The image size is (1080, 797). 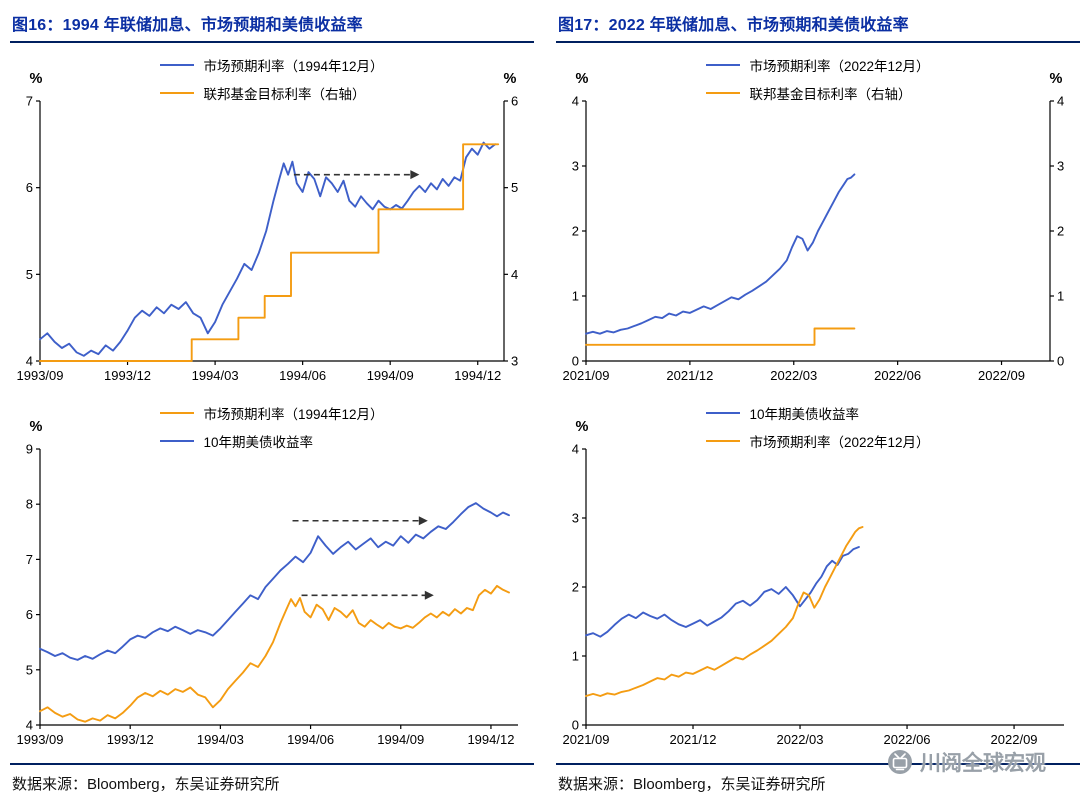 I want to click on y-tick-label-right: 2, so click(x=1060, y=231).